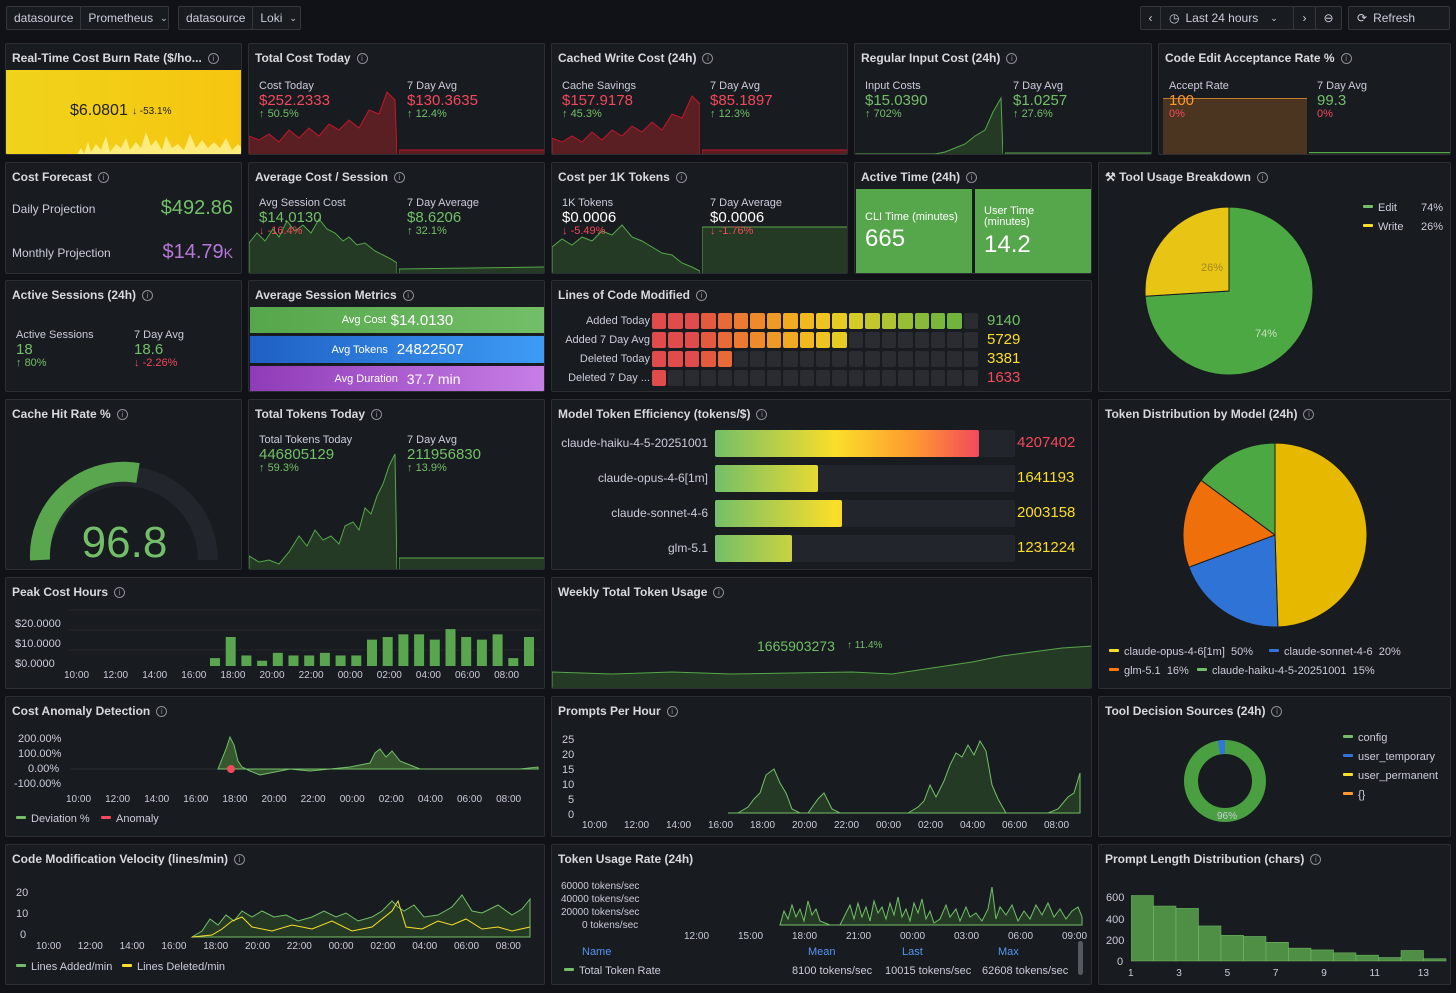 The height and width of the screenshot is (993, 1456). Describe the element at coordinates (173, 967) in the screenshot. I see `legend-item-deleted: Lines Deleted/min` at that location.